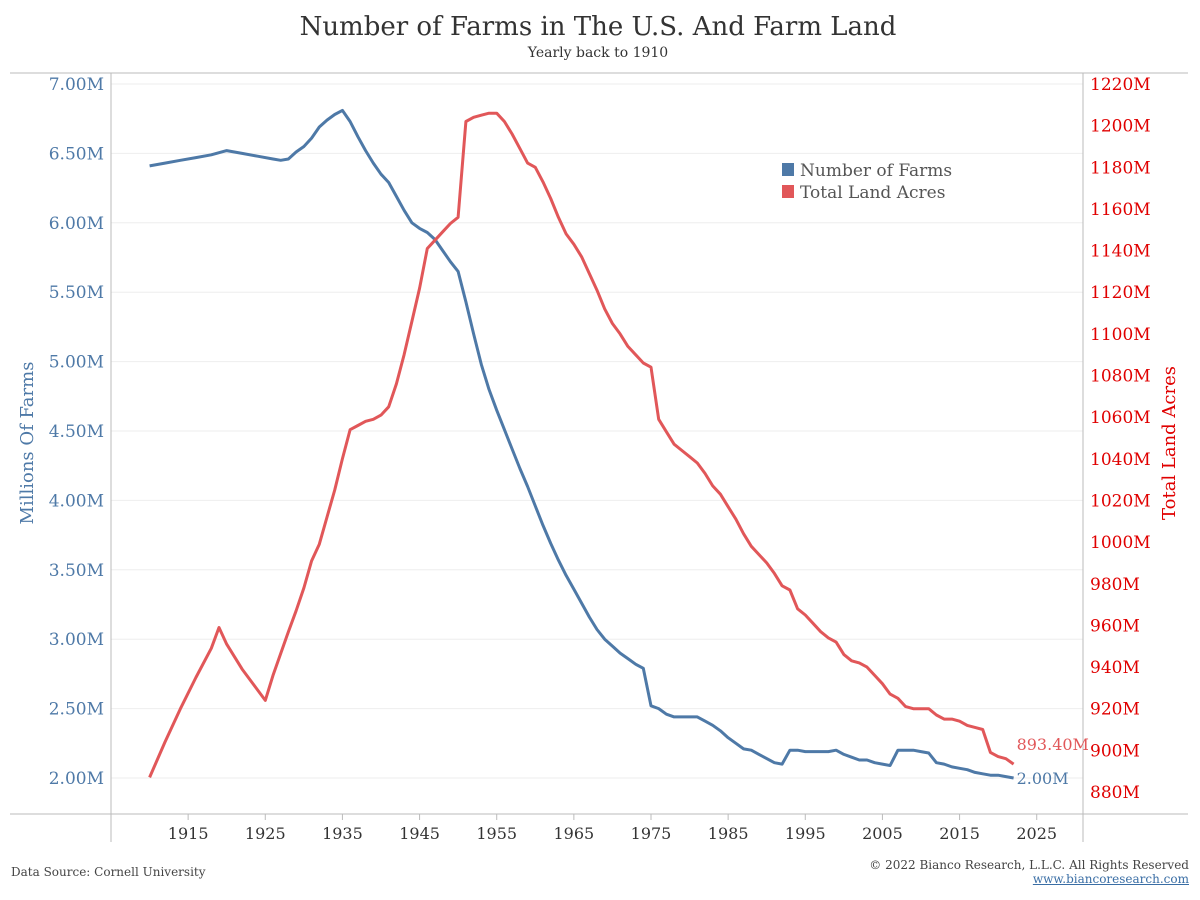 Image resolution: width=1200 pixels, height=900 pixels. I want to click on left-tick-label: 5.00M, so click(76, 363).